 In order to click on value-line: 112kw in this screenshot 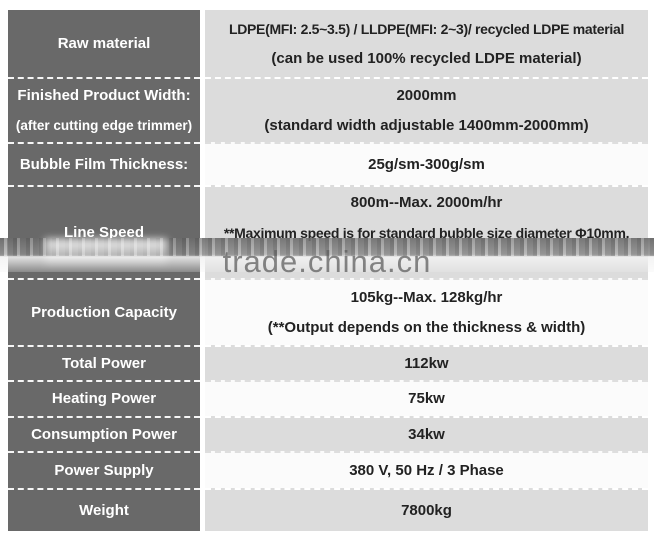, I will do `click(426, 363)`.